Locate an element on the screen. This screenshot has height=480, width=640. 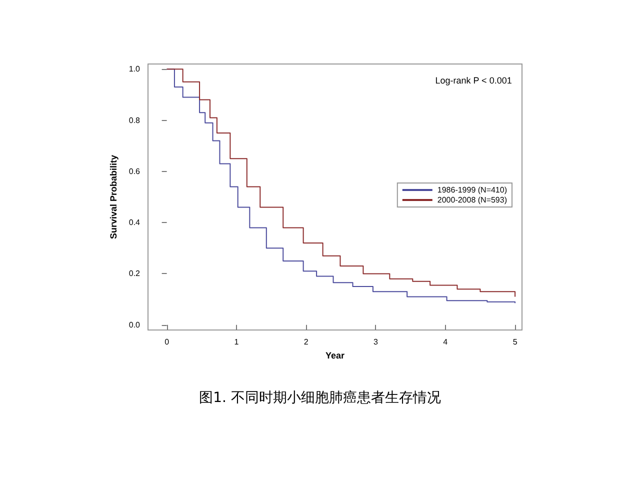
x-tick-label: 4 is located at coordinates (445, 342).